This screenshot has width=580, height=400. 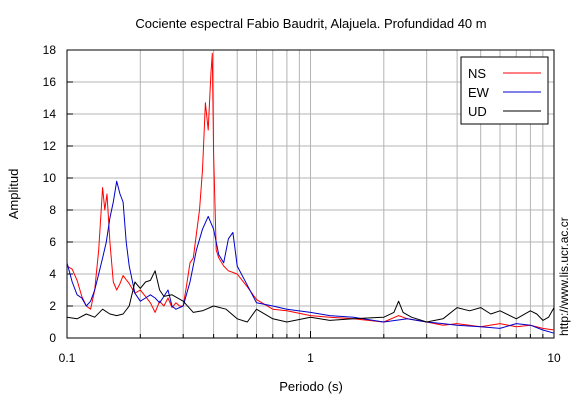 I want to click on y-tick-label: 16, so click(x=50, y=82).